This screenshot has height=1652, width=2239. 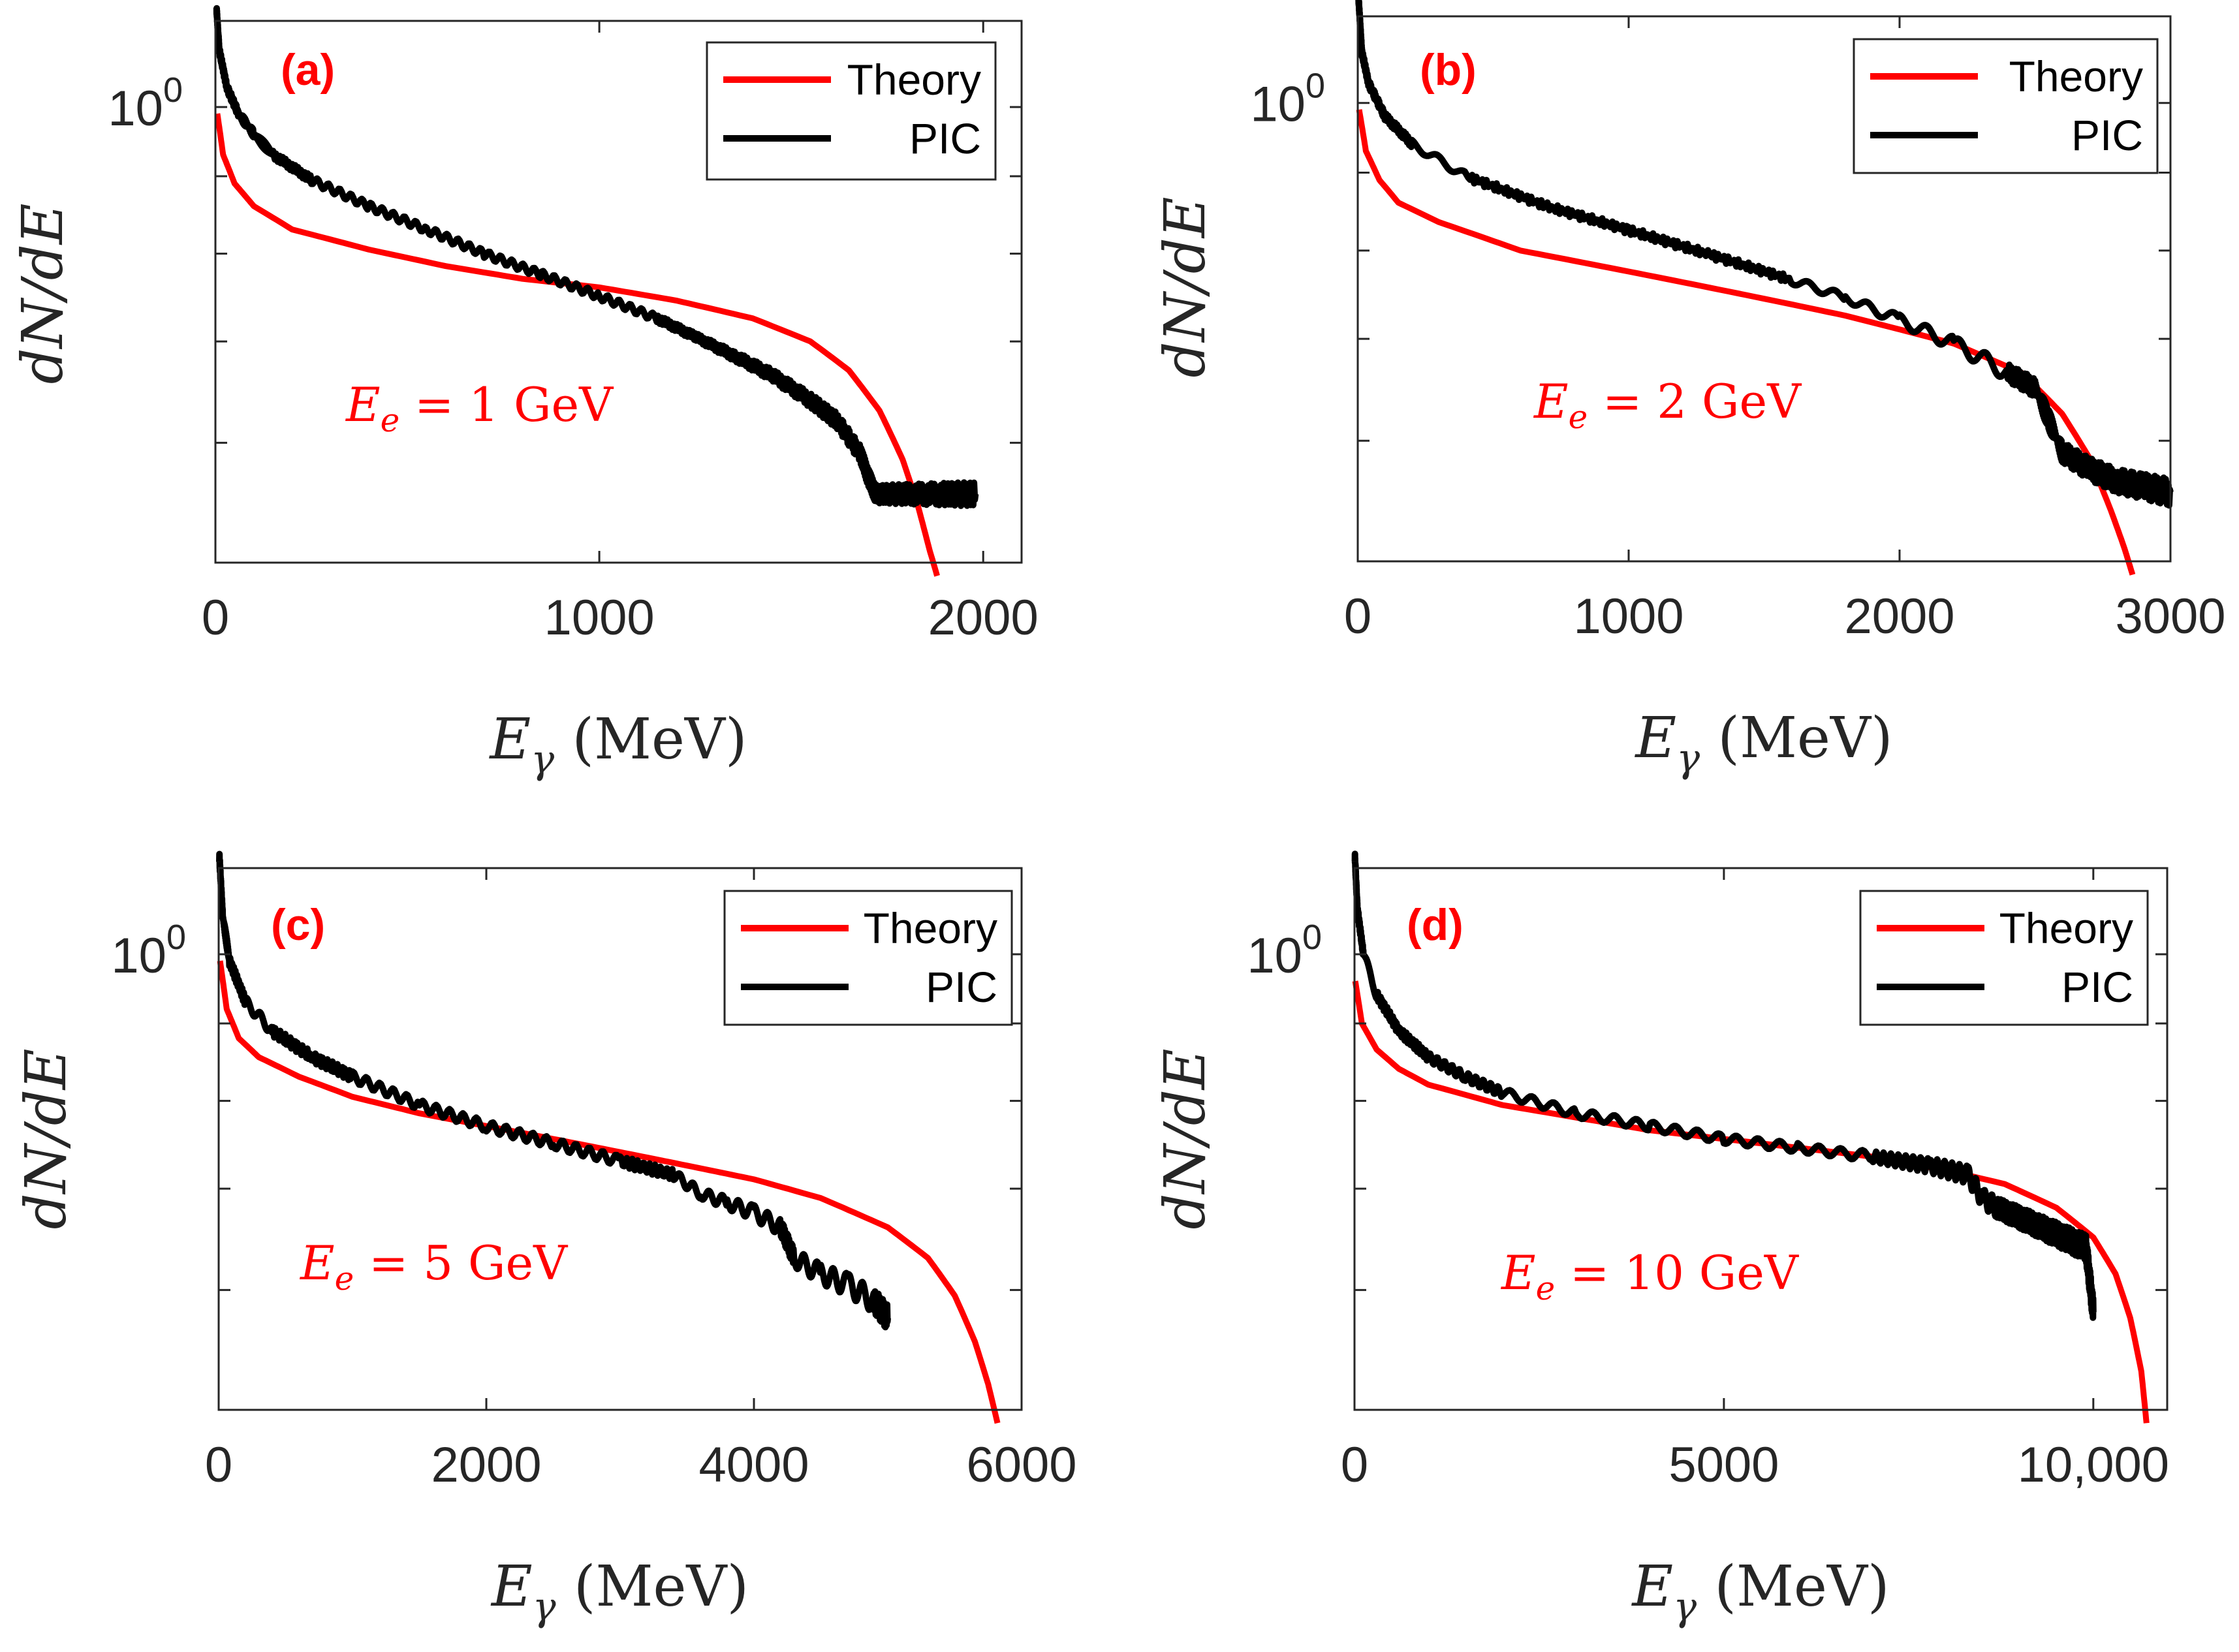 What do you see at coordinates (298, 925) in the screenshot?
I see `panel-label: (c)` at bounding box center [298, 925].